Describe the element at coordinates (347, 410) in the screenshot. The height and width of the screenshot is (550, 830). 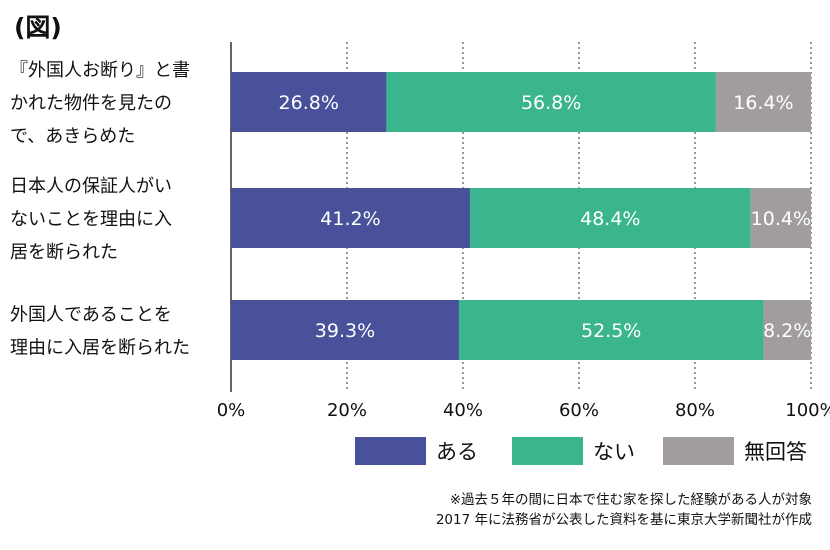
I see `x-tick-label: 20%` at that location.